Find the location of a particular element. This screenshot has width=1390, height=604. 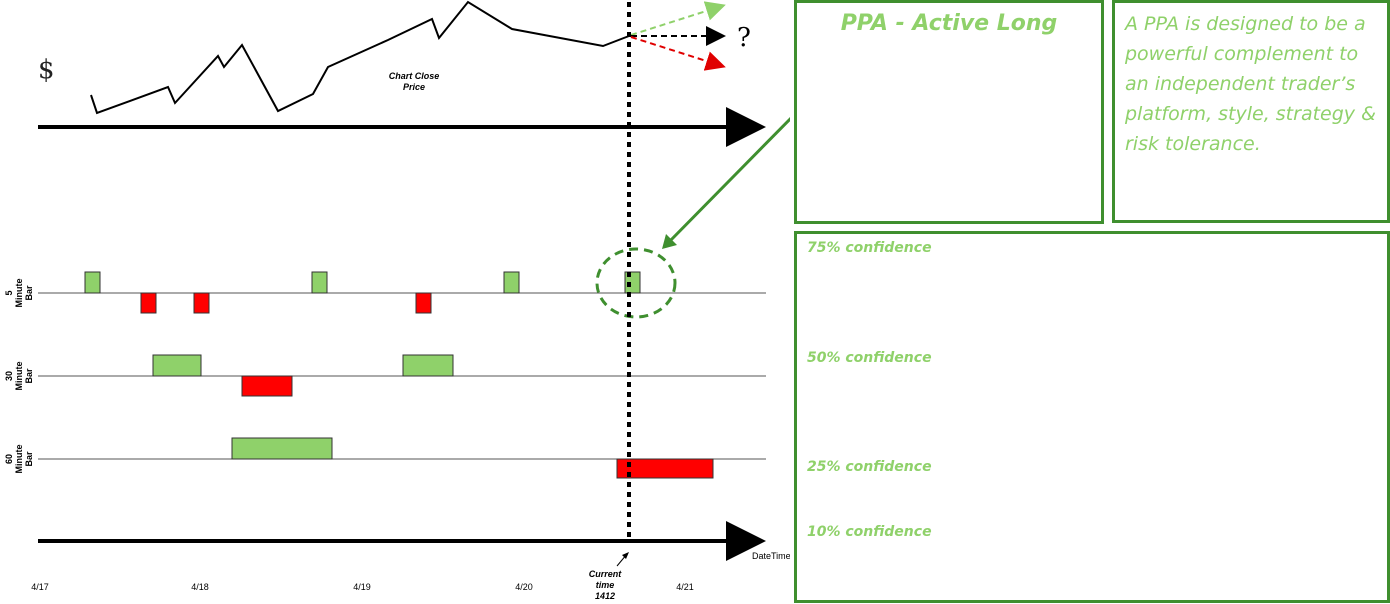

bar-30min-bear is located at coordinates (267, 386).